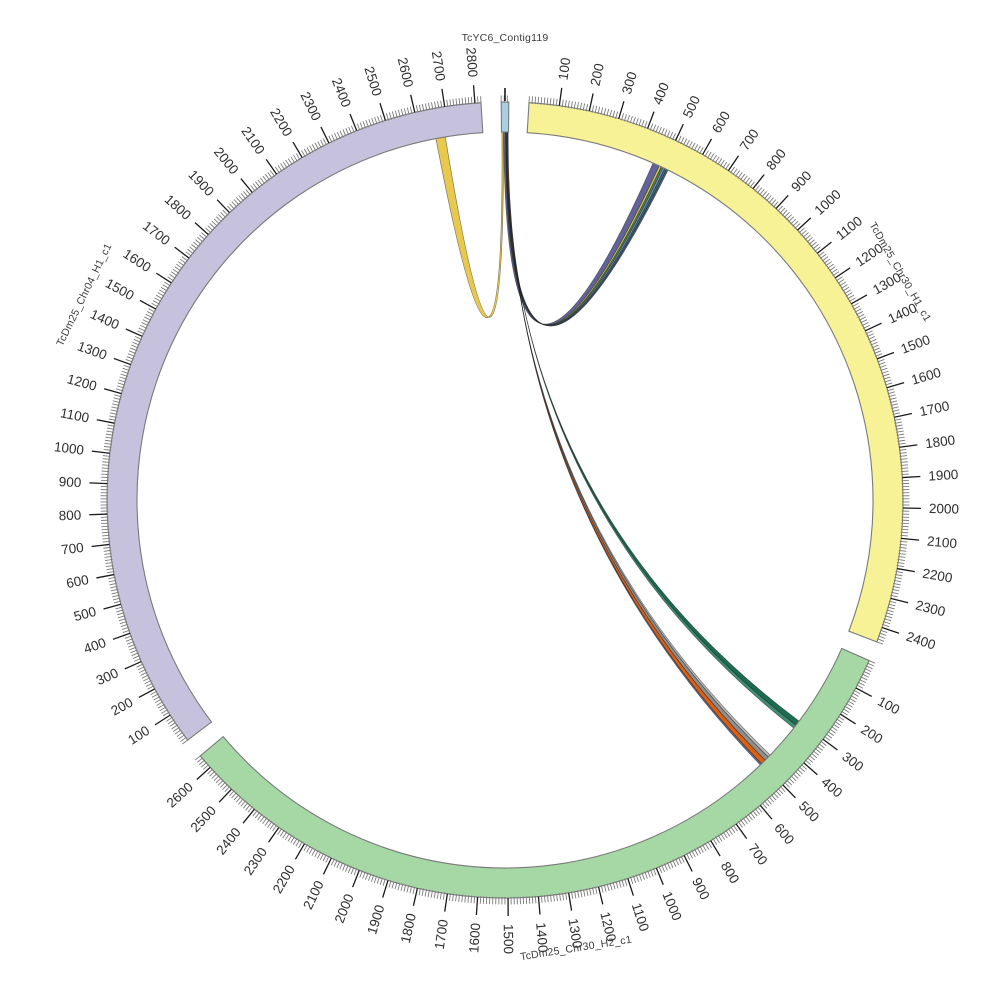 The height and width of the screenshot is (1000, 1000). I want to click on tick-label: 2000, so click(226, 160).